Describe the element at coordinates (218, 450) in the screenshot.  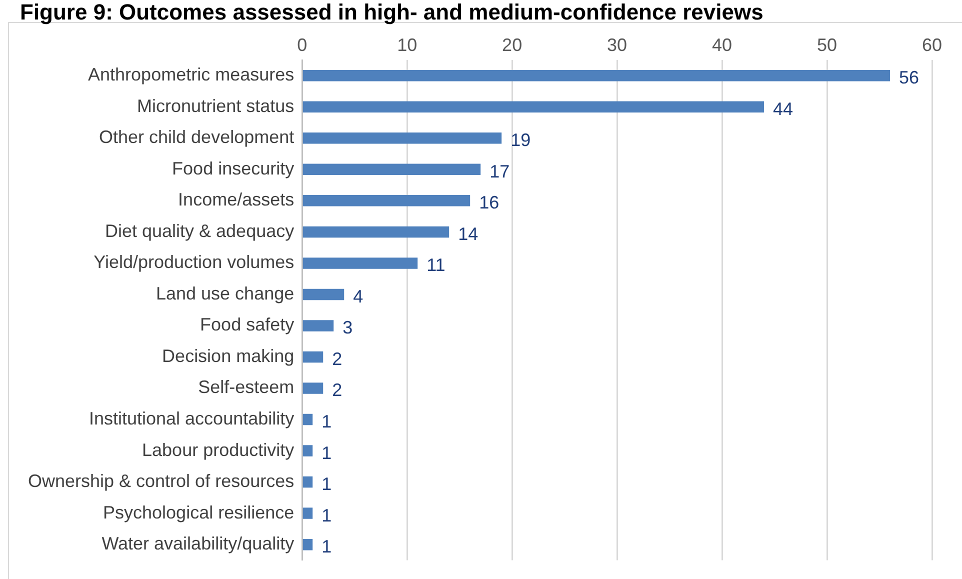
I see `y-tick-label: Labour productivity` at that location.